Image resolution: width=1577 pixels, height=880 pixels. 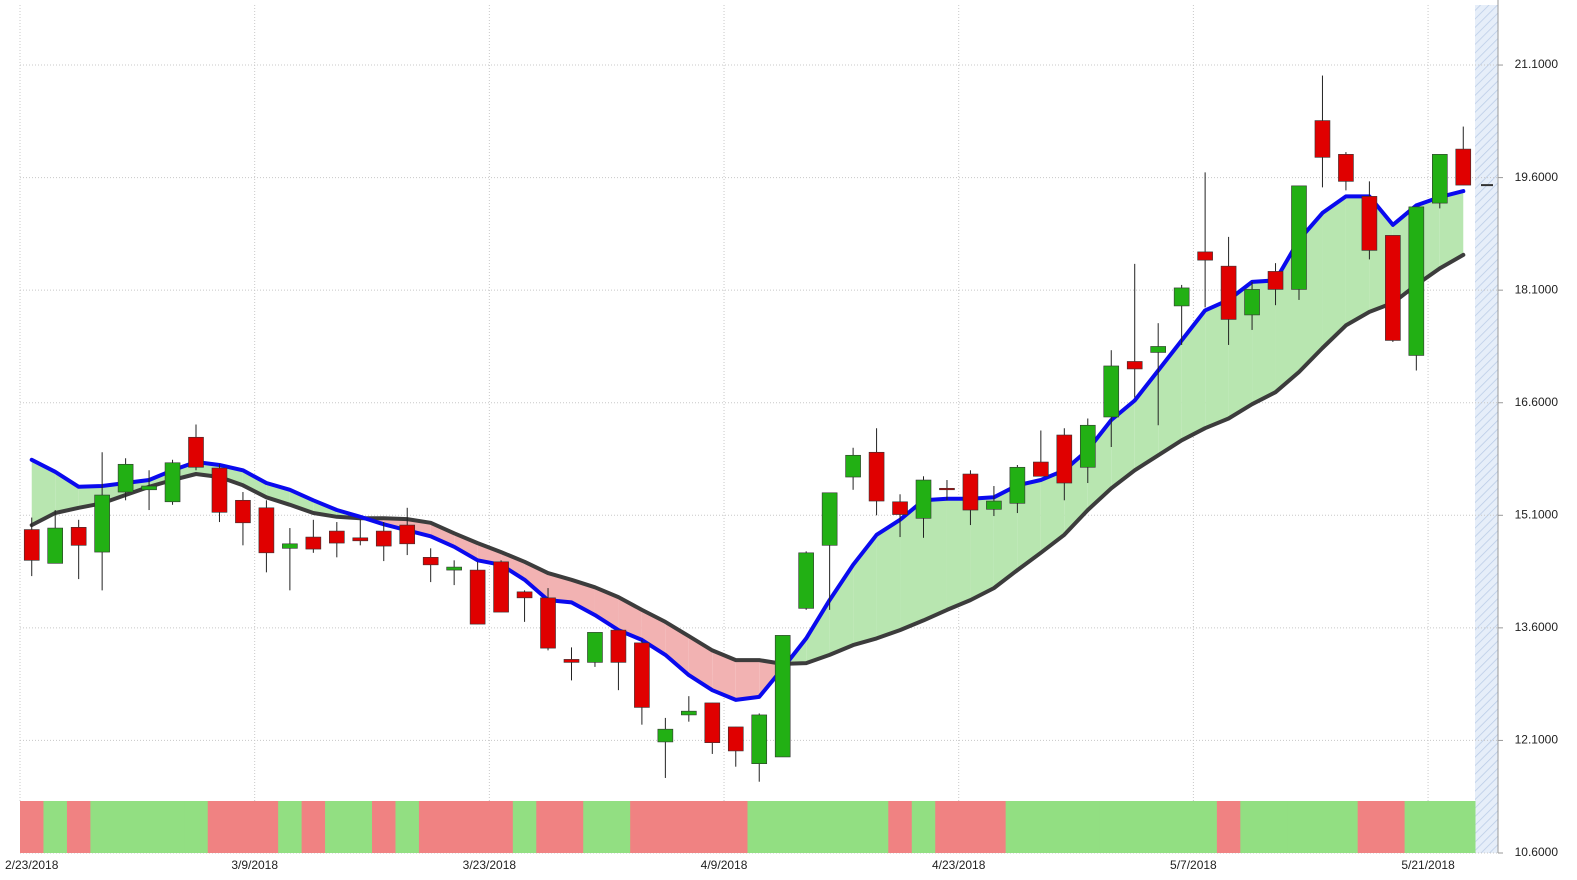 What do you see at coordinates (1486, 429) in the screenshot?
I see `future-area` at bounding box center [1486, 429].